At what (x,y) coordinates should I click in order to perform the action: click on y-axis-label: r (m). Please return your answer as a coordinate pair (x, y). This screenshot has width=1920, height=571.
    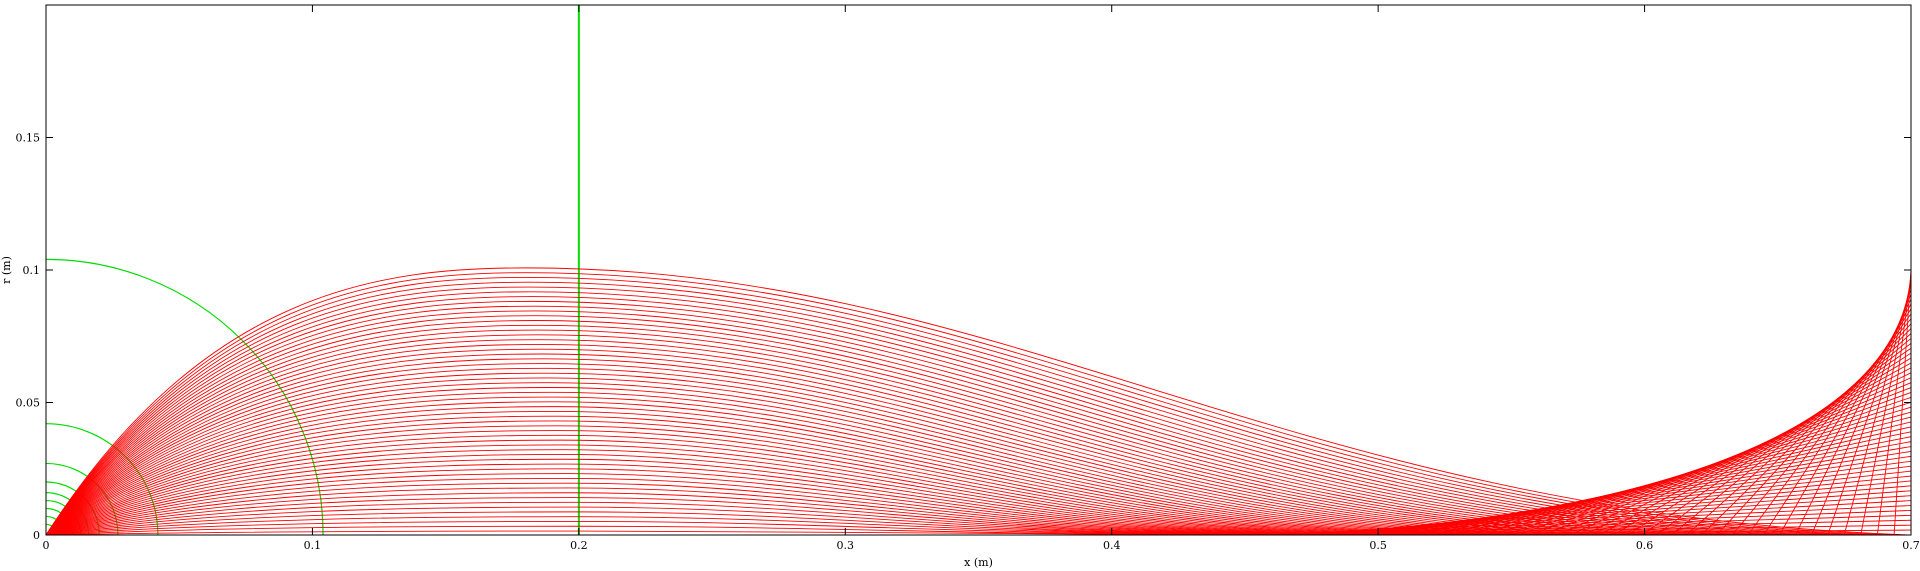
    Looking at the image, I should click on (6, 270).